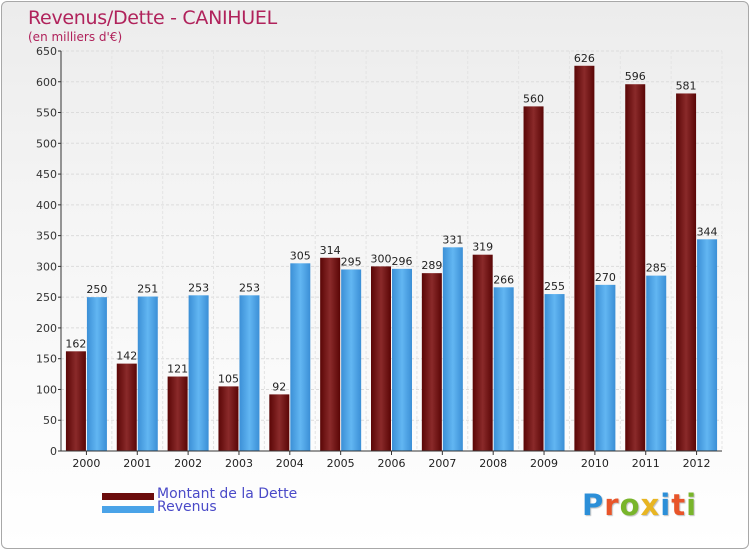 The height and width of the screenshot is (550, 750). Describe the element at coordinates (431, 265) in the screenshot. I see `data-label-dette: 289` at that location.